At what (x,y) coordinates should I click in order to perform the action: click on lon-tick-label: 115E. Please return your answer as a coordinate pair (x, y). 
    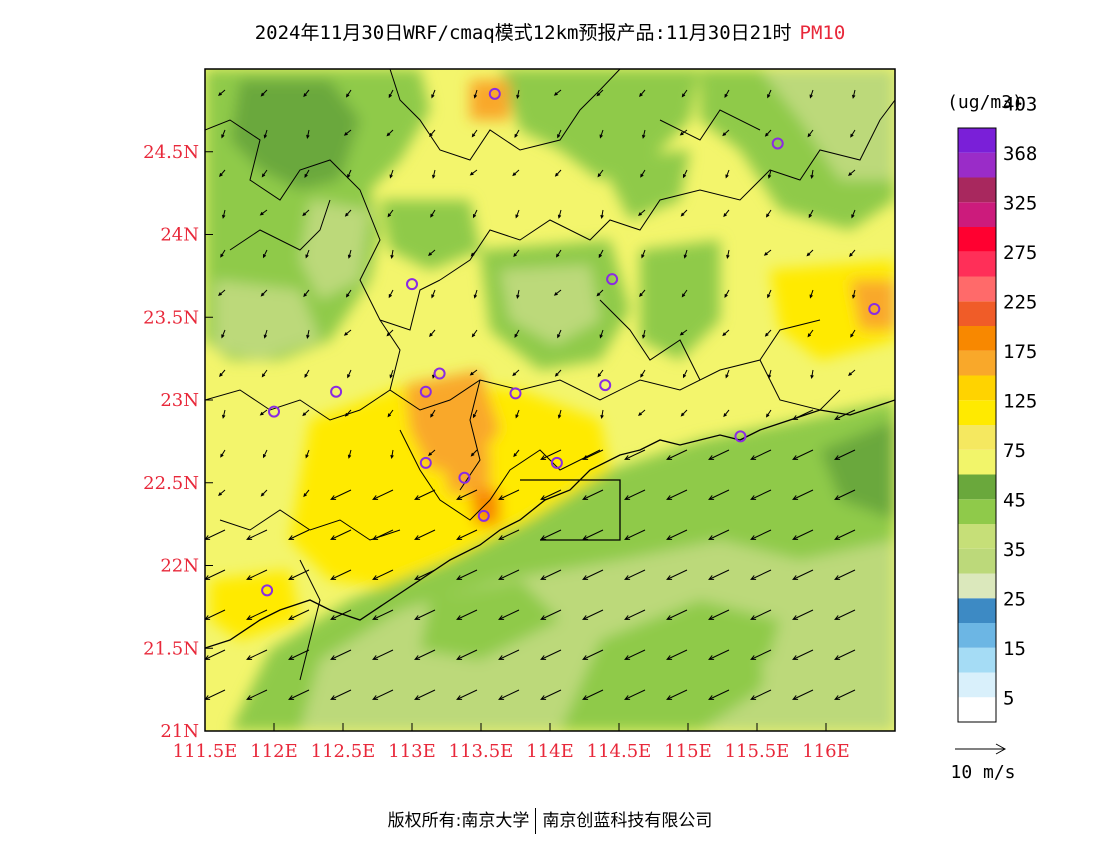
    Looking at the image, I should click on (688, 751).